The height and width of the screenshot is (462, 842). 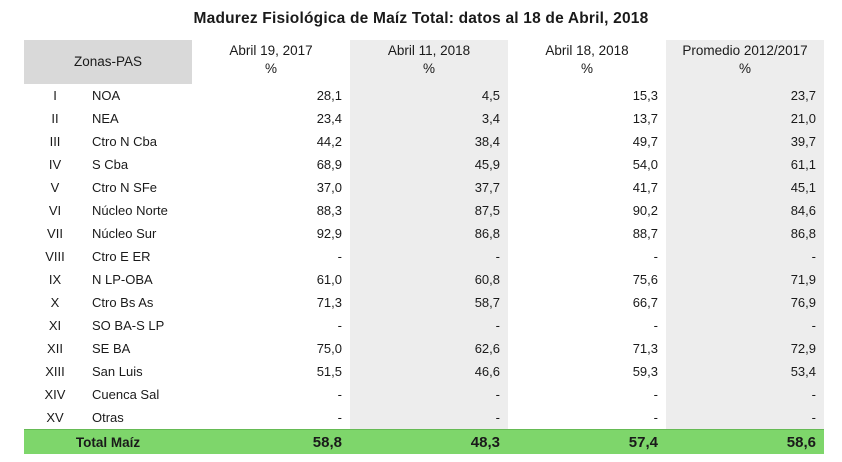 I want to click on value-cell: 23,7, so click(x=745, y=95).